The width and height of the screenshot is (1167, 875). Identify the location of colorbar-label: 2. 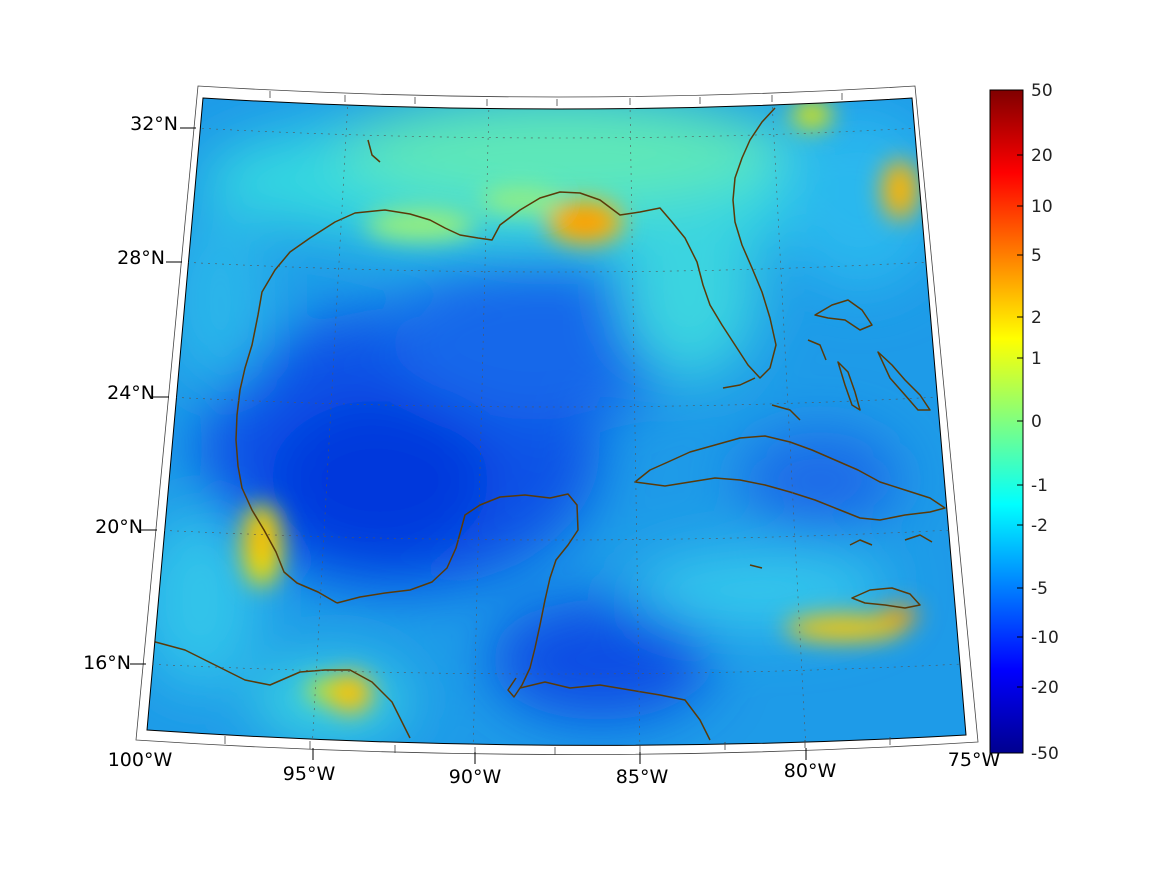
(1036, 318).